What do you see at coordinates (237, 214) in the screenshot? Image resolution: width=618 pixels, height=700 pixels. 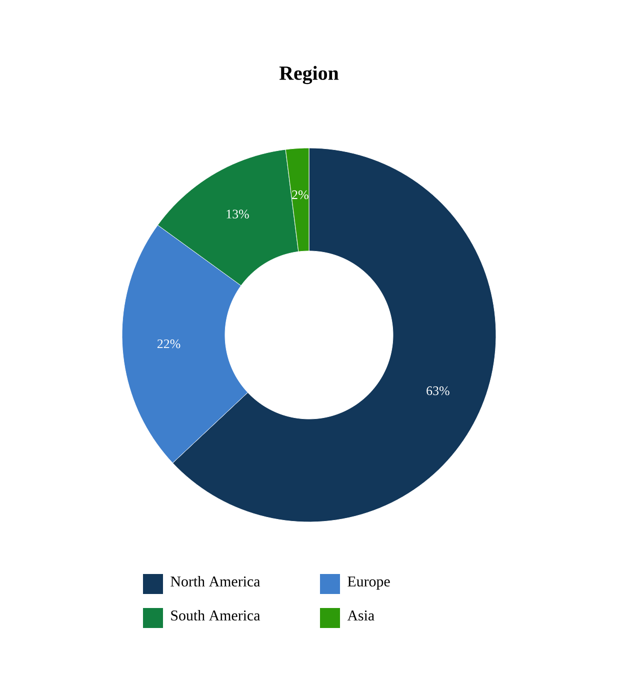 I see `data-label: 13%` at bounding box center [237, 214].